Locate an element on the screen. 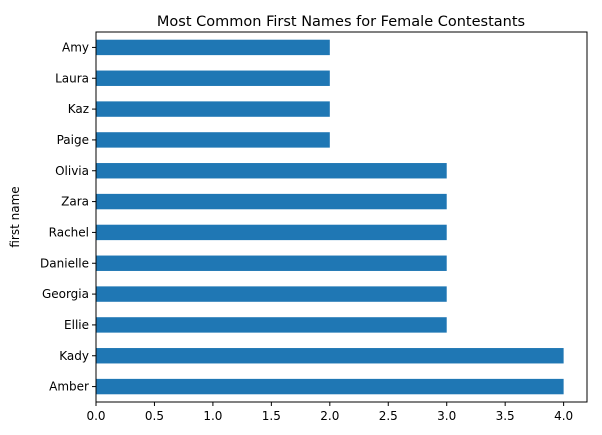  x-ticks-group: 0.0 0.5 1.0 1.5 2.0 2.5 3.0 3.5 4.0 is located at coordinates (329, 412).